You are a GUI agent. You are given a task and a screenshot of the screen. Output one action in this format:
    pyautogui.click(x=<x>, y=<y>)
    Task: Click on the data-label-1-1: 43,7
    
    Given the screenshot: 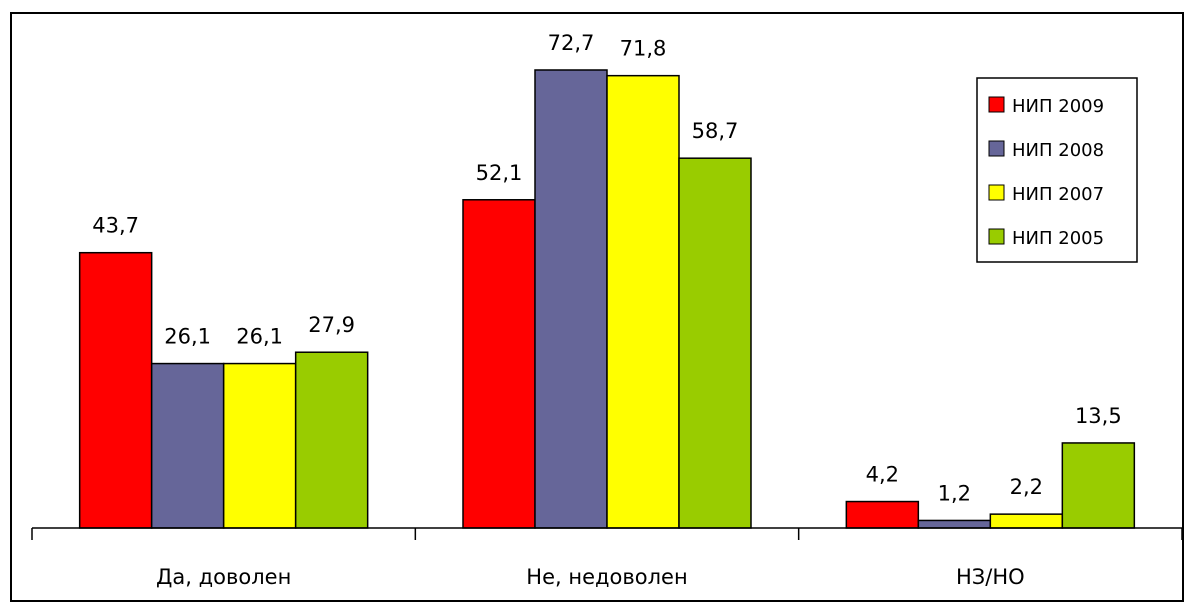 What is the action you would take?
    pyautogui.click(x=115, y=226)
    